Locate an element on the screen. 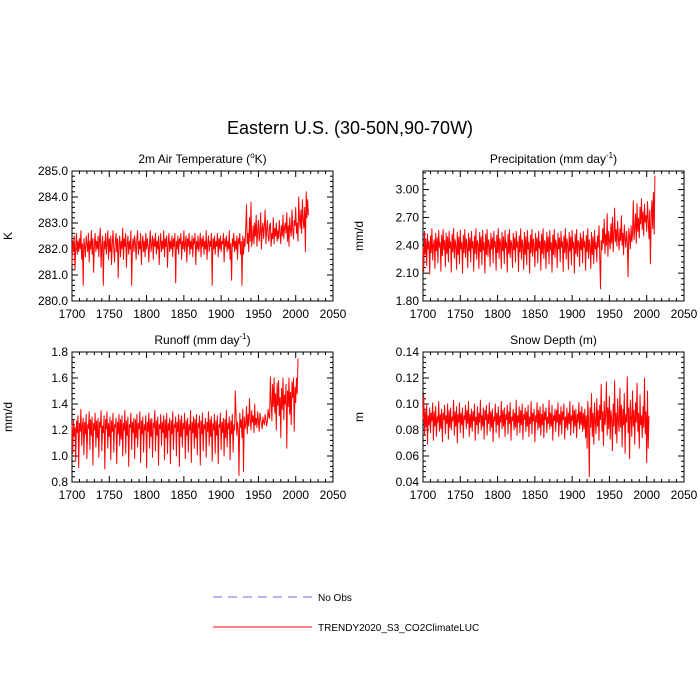 This screenshot has width=700, height=700. snow-title-main: Snow Depth (m) is located at coordinates (553, 340).